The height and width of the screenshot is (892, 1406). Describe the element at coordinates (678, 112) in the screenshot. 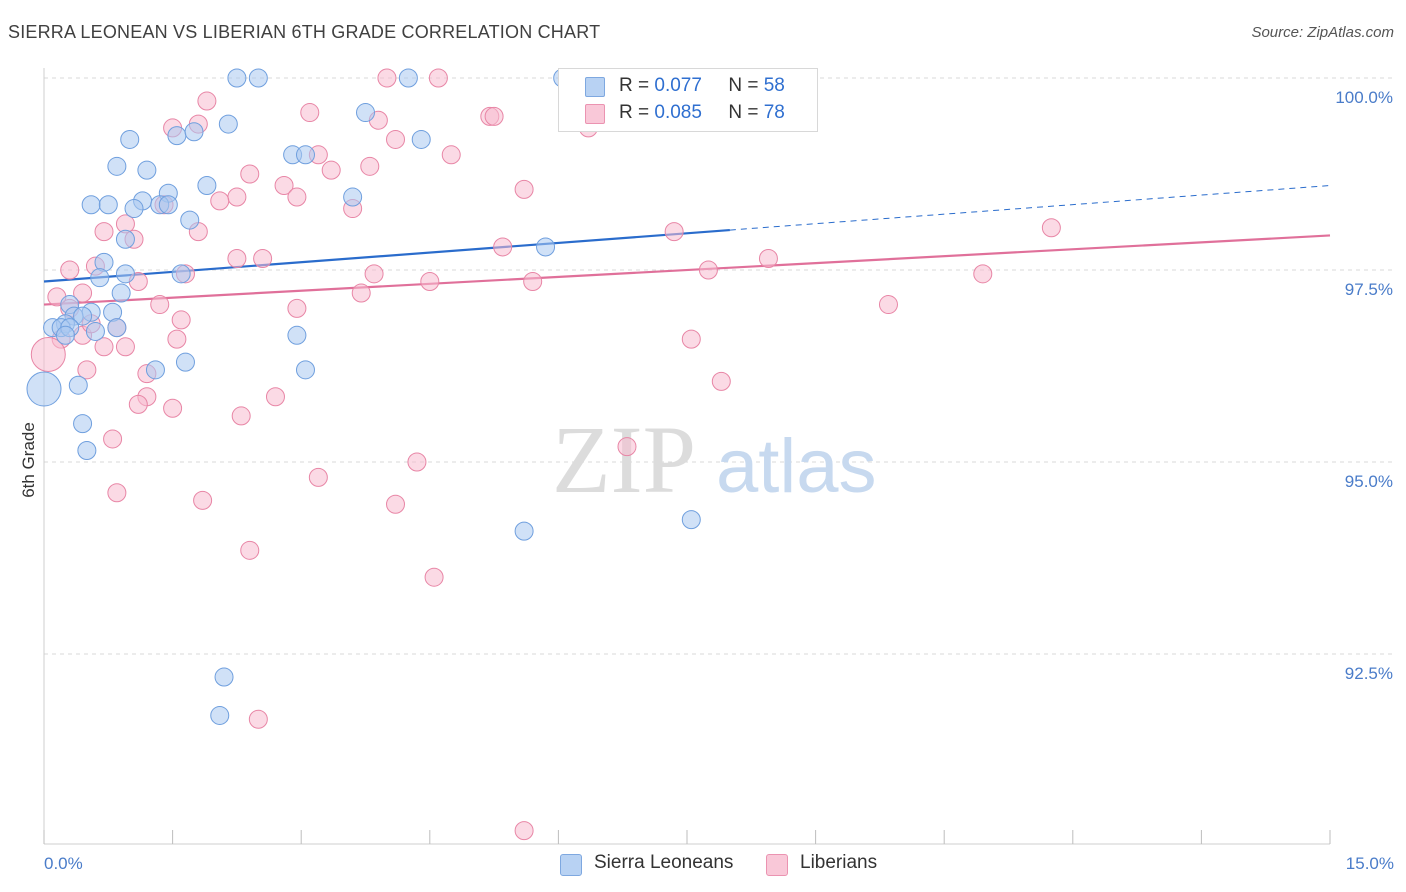

I see `r-value: 0.085` at that location.